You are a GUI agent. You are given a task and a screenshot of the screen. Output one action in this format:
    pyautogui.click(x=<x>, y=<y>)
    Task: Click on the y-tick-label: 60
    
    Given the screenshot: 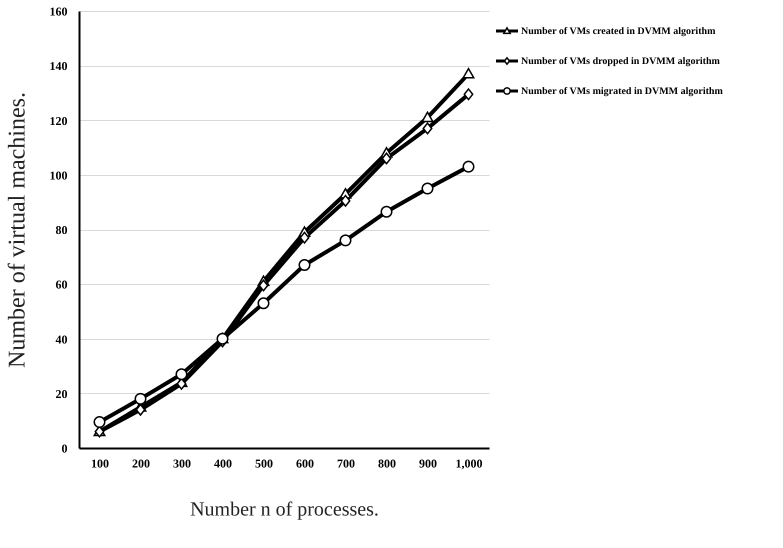 What is the action you would take?
    pyautogui.click(x=62, y=285)
    